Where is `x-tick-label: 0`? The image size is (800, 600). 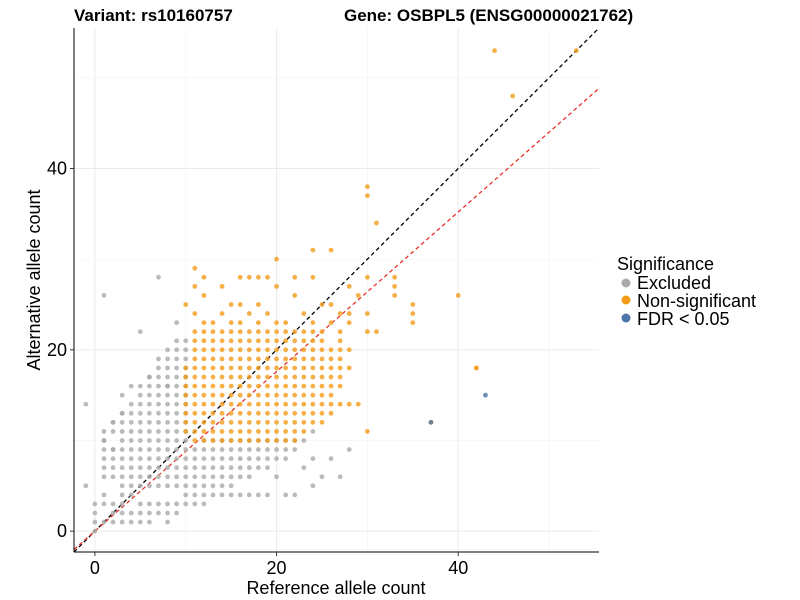 x-tick-label: 0 is located at coordinates (95, 568).